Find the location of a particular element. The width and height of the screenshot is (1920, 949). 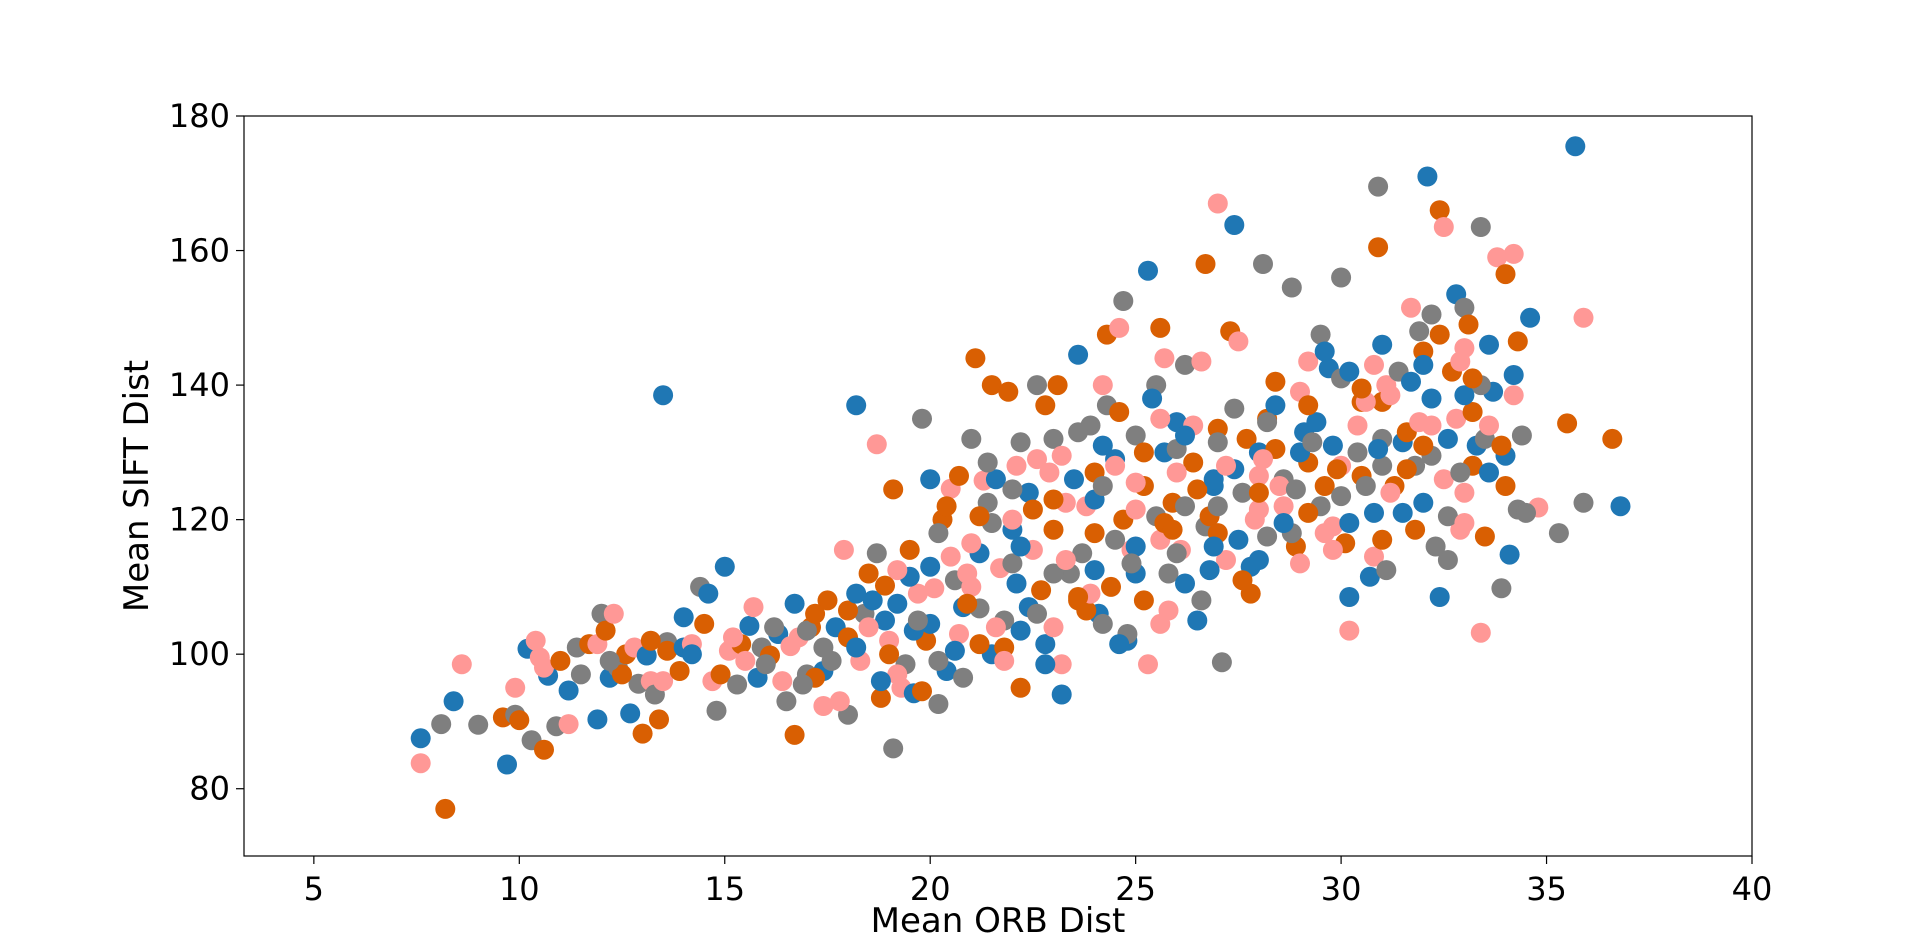

x-tick-label: 30 is located at coordinates (1341, 889).